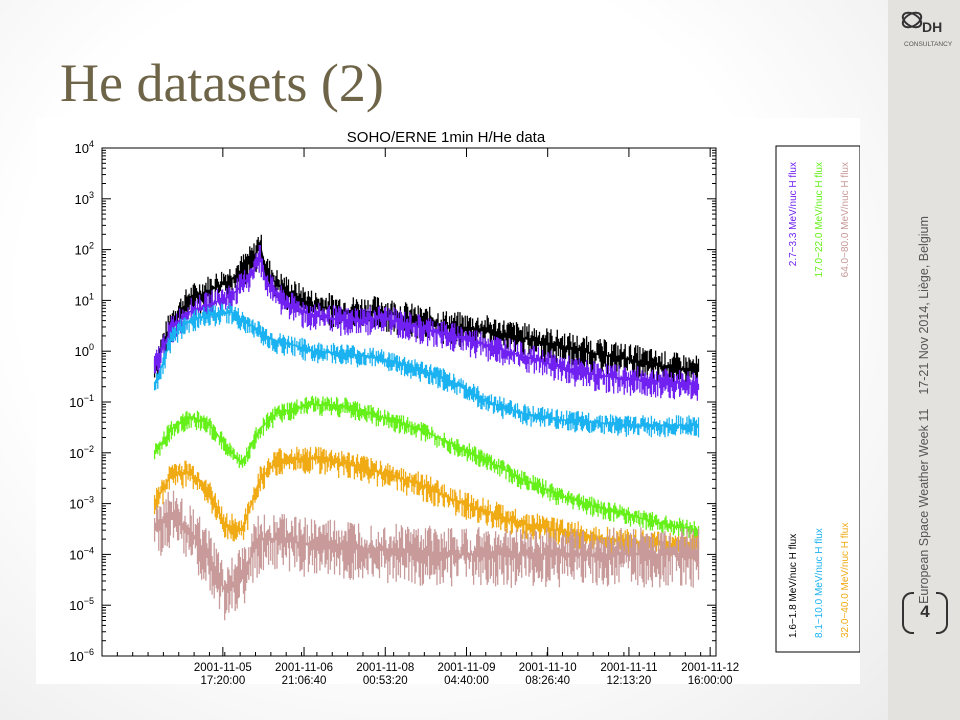 The width and height of the screenshot is (960, 720). I want to click on y-axis-labels: 10⁴ 10³ 10² 10¹ 10⁰ 10⁻¹ 10⁻² 10⁻³ 10⁻⁴ 10⁻⁵ 10⁻⁶, so click(81, 401).